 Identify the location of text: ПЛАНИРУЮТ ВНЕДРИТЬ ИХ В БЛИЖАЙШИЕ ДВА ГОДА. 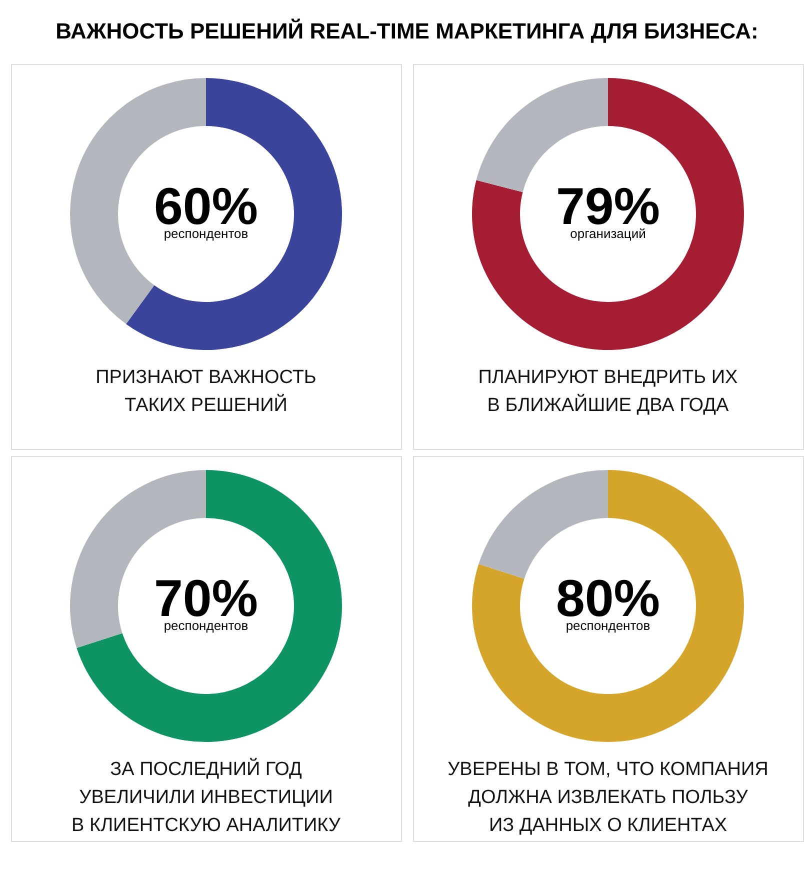
(608, 391).